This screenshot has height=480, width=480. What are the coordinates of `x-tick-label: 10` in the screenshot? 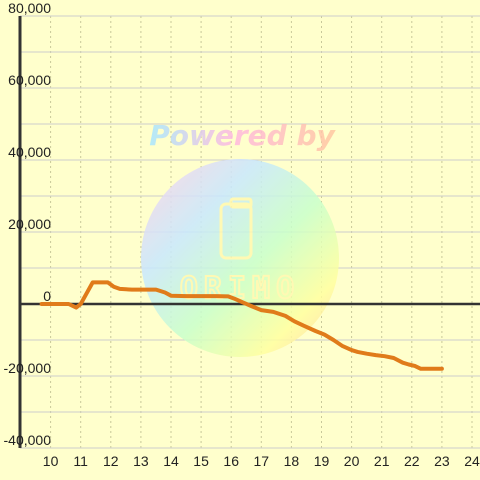 It's located at (51, 461).